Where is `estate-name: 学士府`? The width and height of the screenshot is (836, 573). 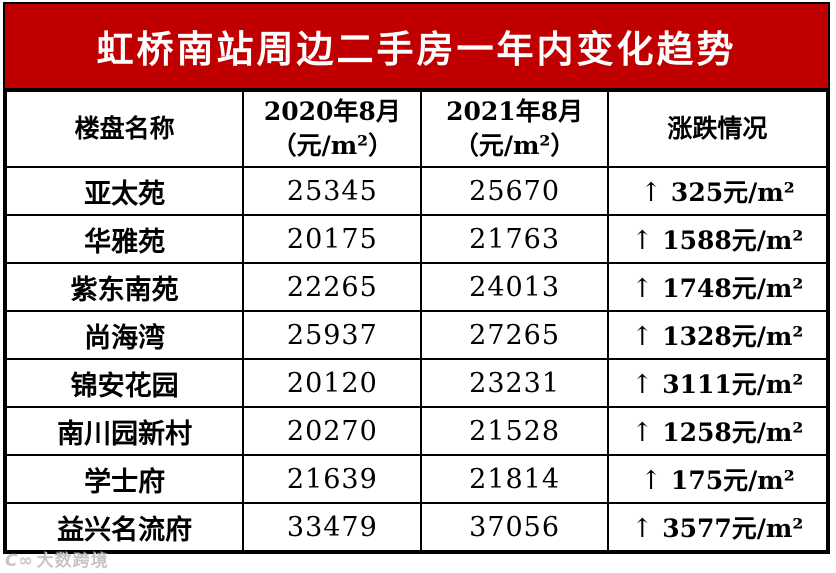
estate-name: 学士府 is located at coordinates (124, 479).